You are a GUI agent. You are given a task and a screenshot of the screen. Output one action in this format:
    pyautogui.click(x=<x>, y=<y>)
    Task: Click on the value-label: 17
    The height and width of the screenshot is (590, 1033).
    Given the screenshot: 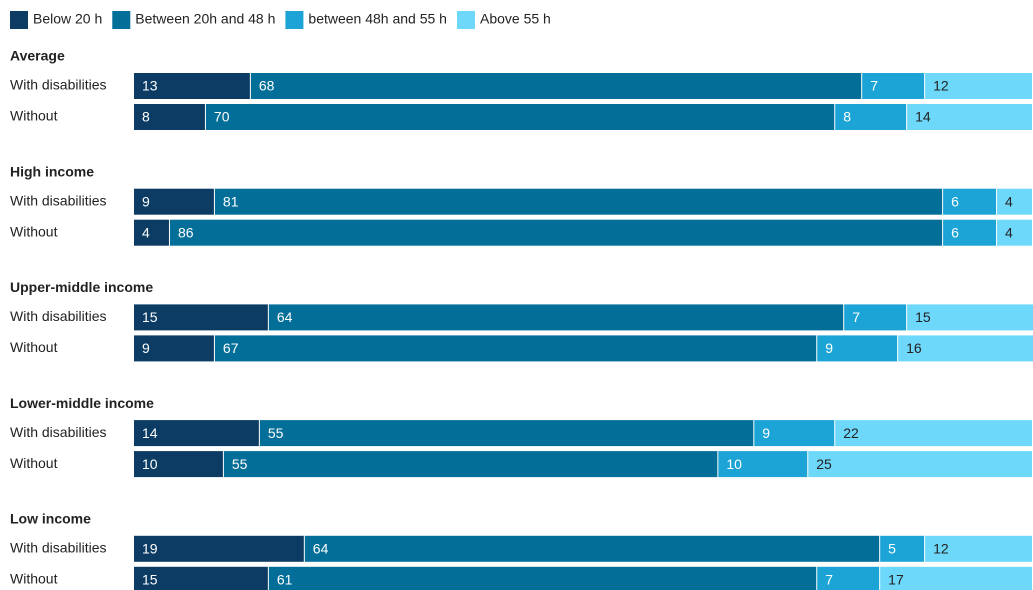 What is the action you would take?
    pyautogui.click(x=896, y=580)
    